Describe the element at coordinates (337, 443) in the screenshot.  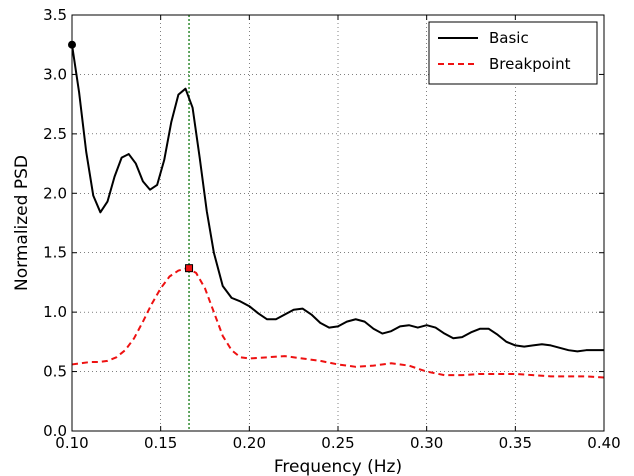
I see `x-tick-label-3: 0.25` at that location.